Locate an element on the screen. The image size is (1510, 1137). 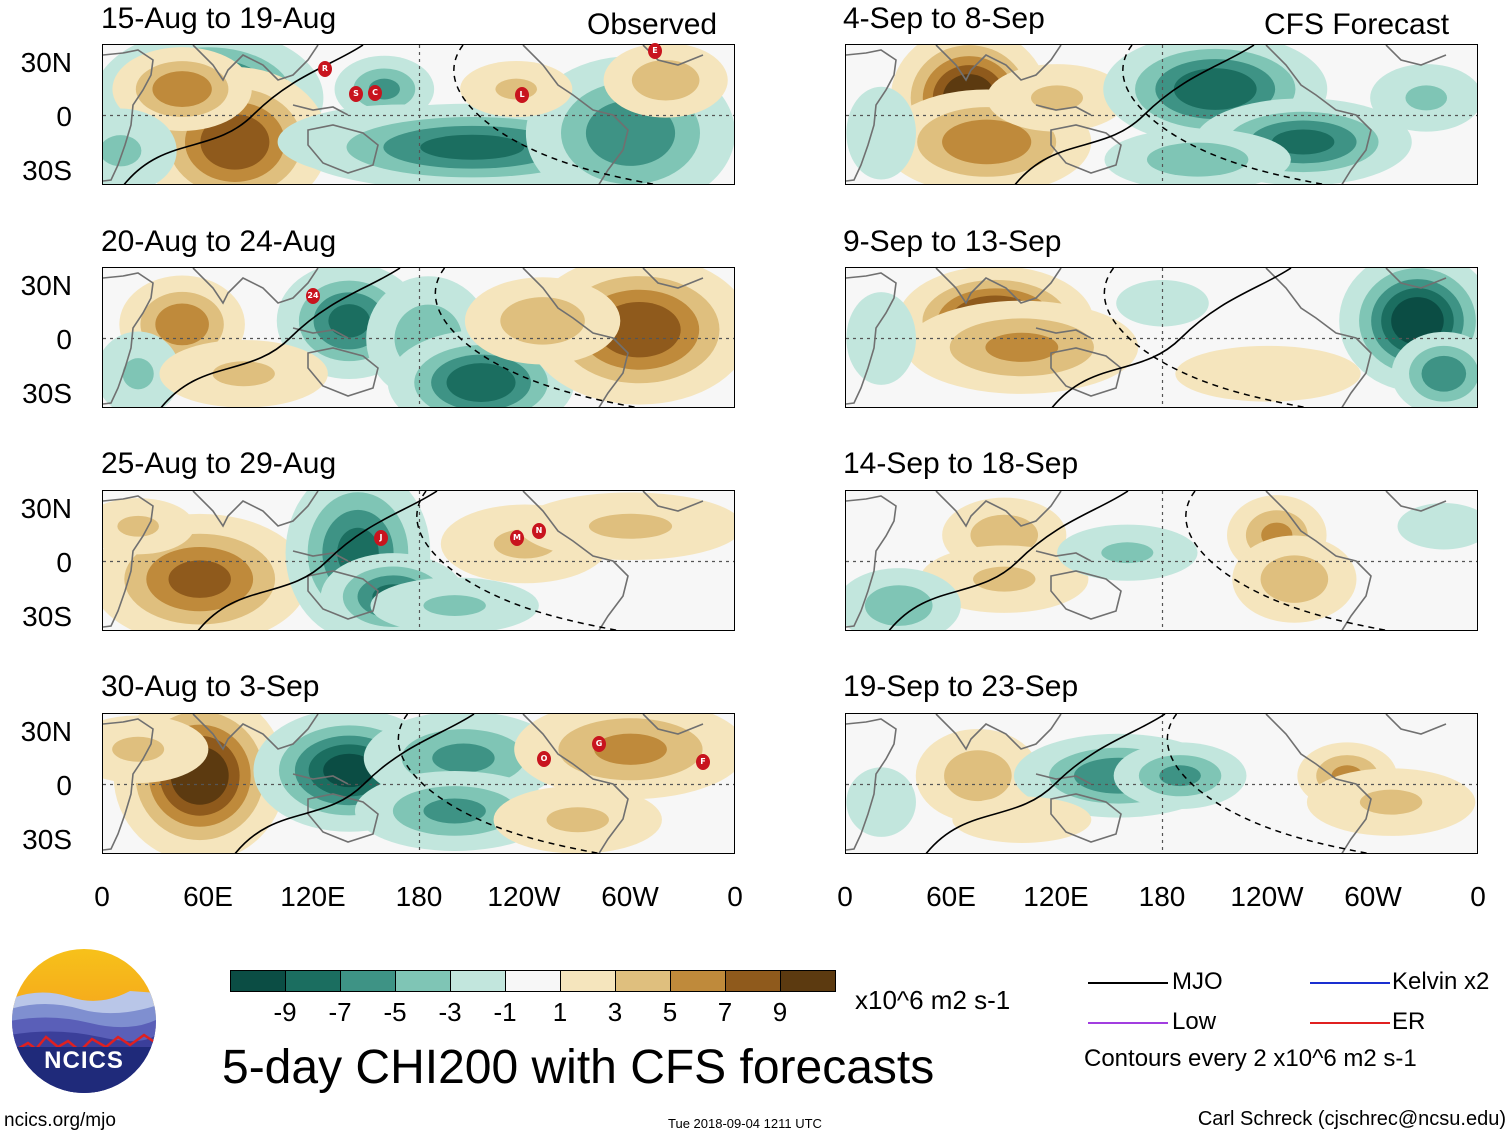
ncics-logo-text: NCICS is located at coordinates (84, 1060).